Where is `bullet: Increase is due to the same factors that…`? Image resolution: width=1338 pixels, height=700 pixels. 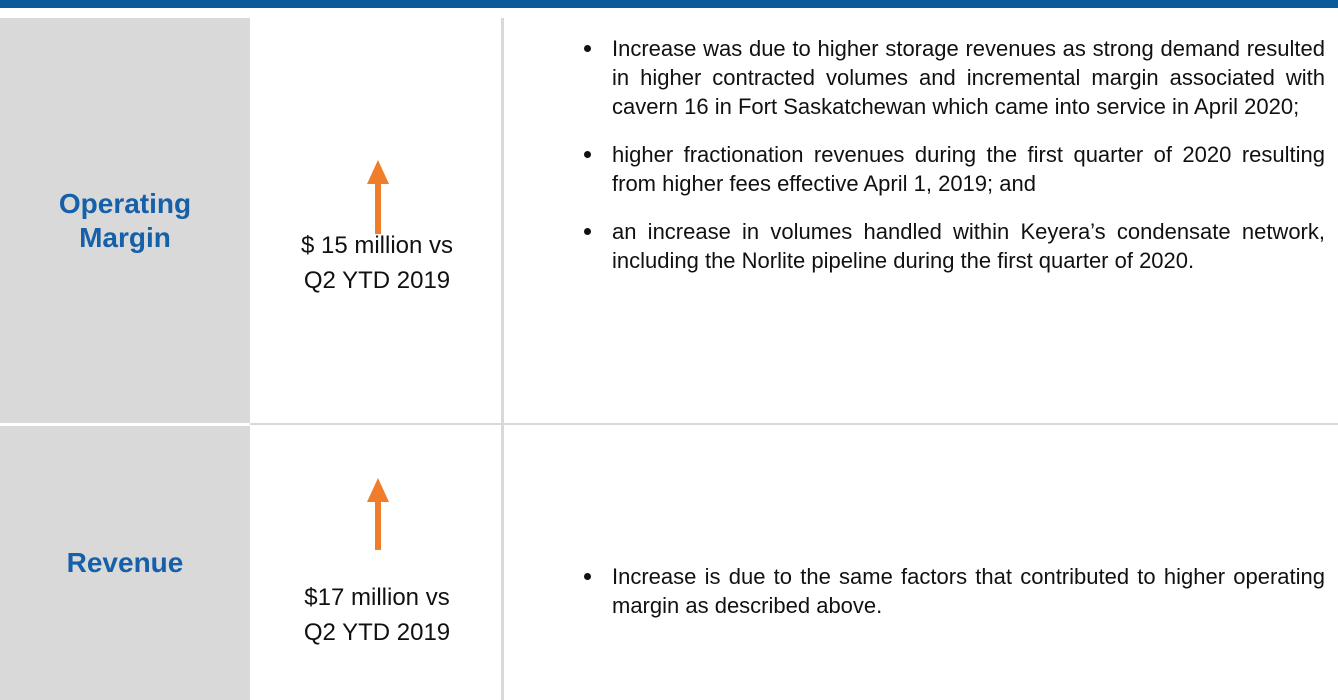 bullet: Increase is due to the same factors that… is located at coordinates (954, 591).